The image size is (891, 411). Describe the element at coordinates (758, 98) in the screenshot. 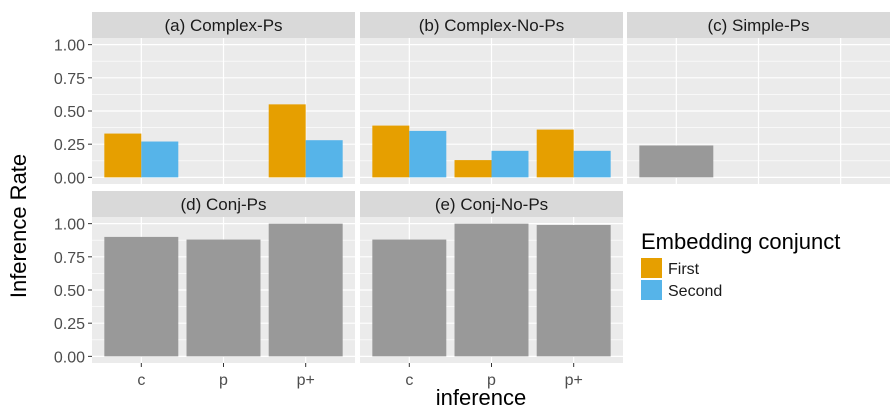

I see `facet-3: (c) Simple-Ps` at that location.